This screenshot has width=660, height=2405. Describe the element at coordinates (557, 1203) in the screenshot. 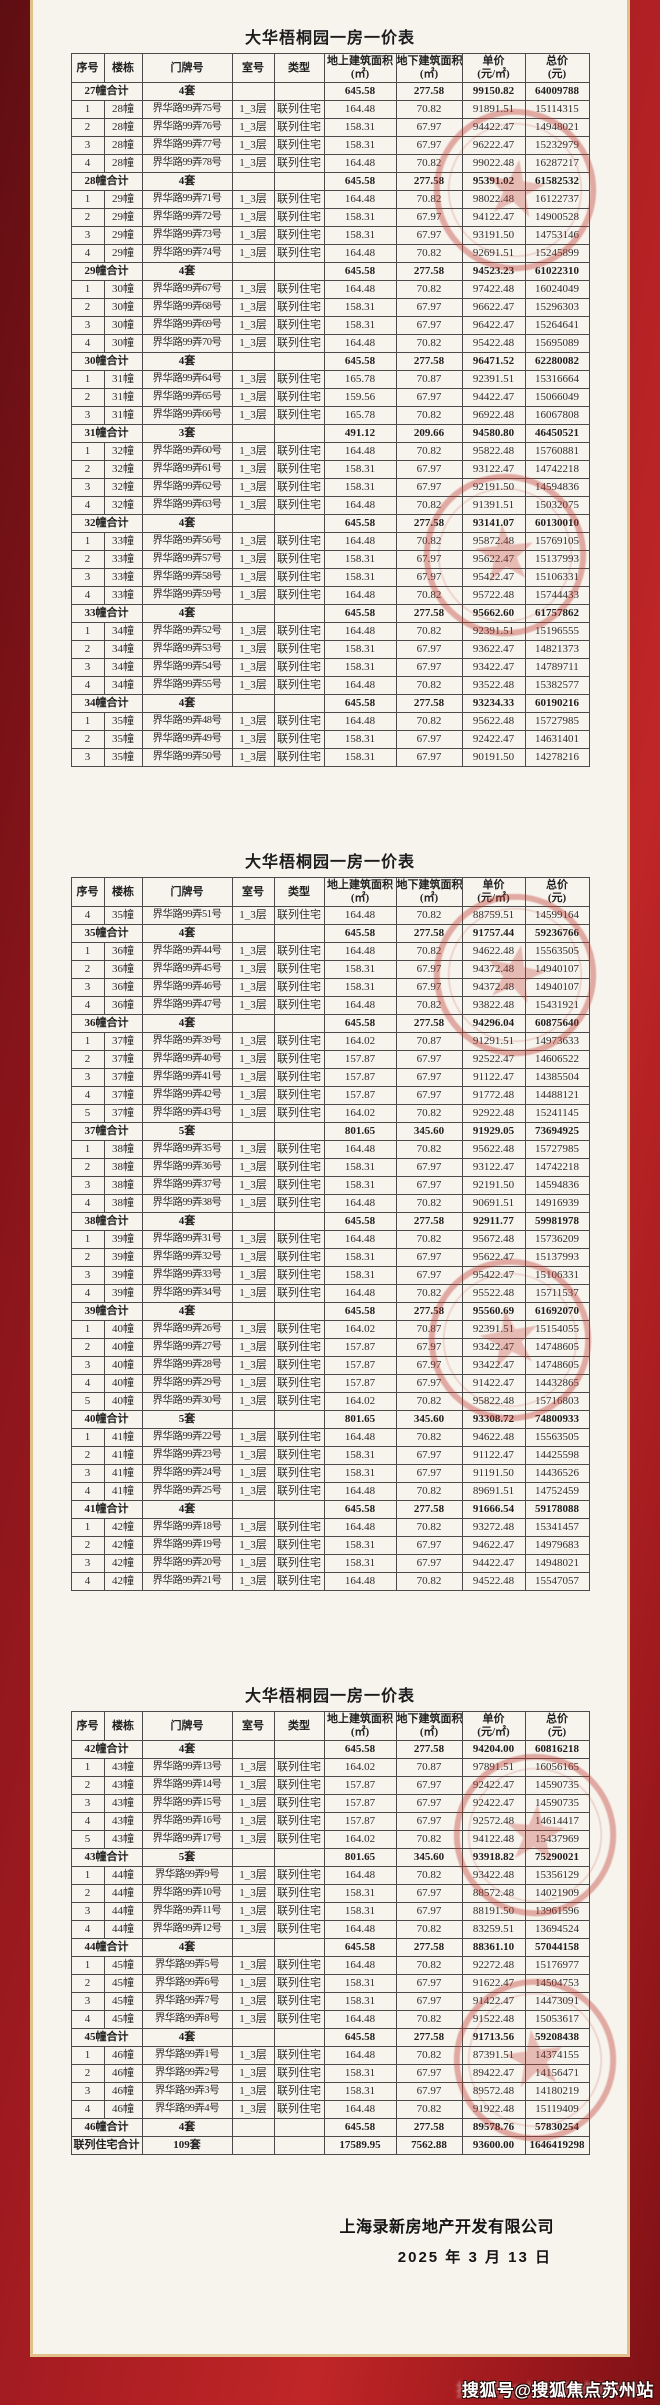

I see `cell: 14916939` at that location.